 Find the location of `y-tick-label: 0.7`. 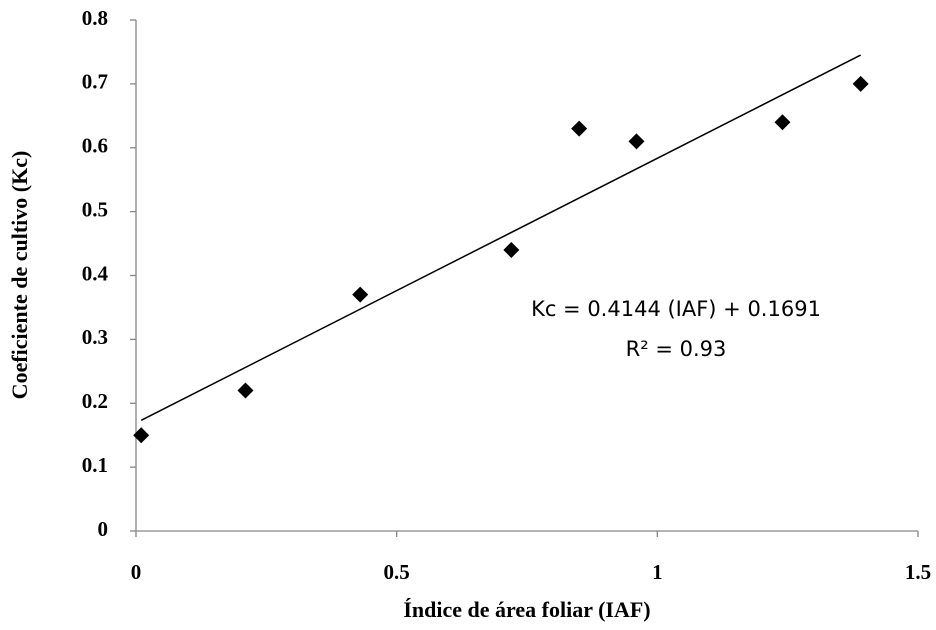

y-tick-label: 0.7 is located at coordinates (95, 82).